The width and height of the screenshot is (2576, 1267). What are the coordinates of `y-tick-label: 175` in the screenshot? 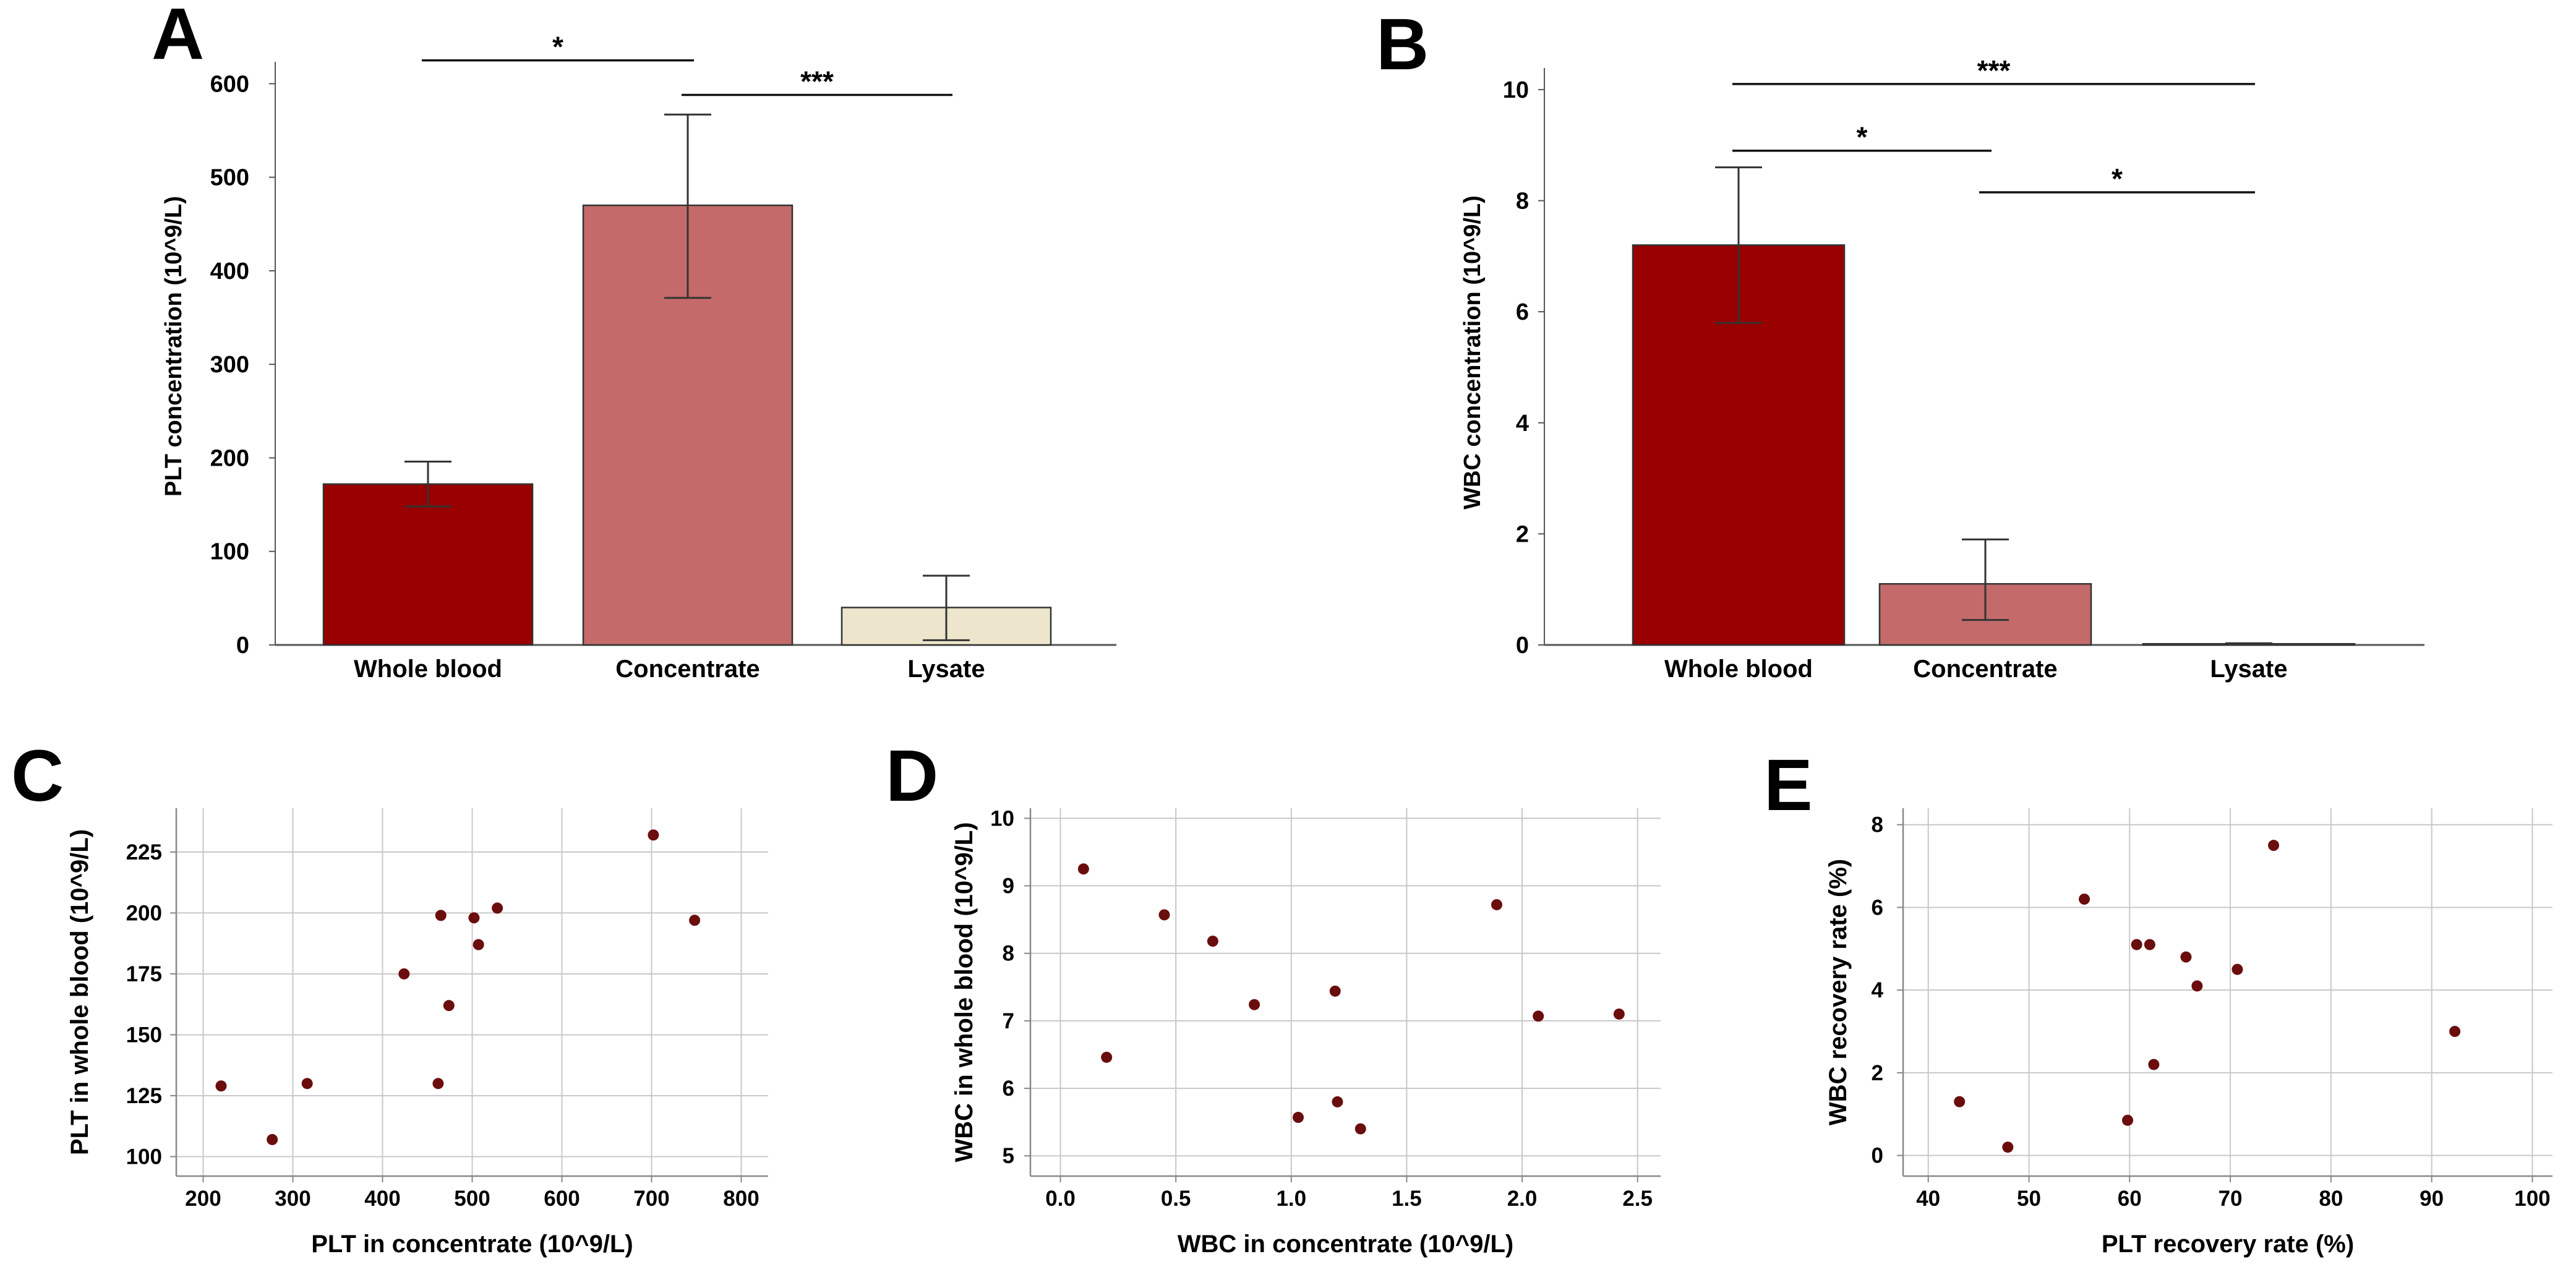 It's located at (144, 974).